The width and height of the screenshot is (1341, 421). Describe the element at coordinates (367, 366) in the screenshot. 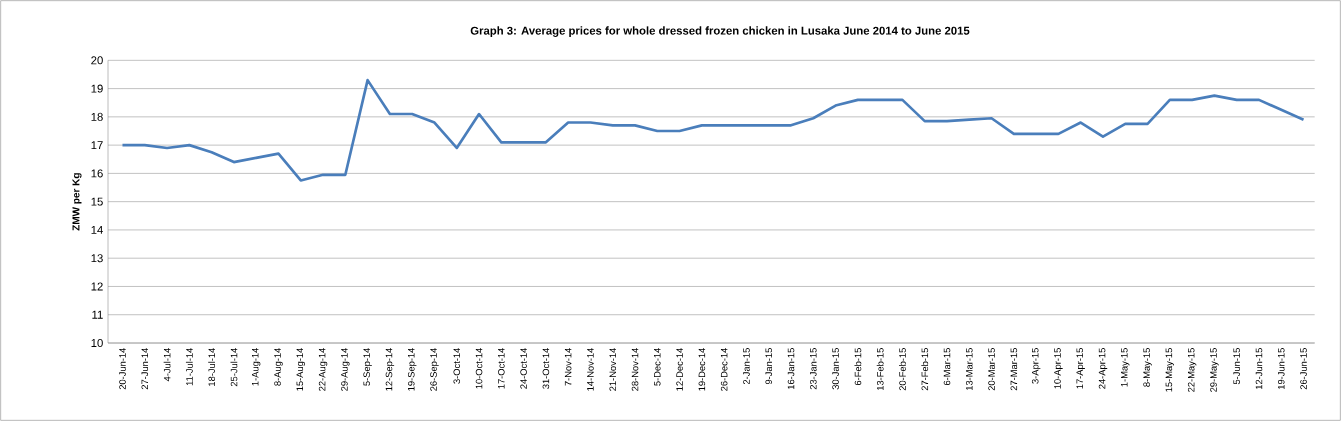

I see `x-tick-label: 5-Sep-14` at that location.